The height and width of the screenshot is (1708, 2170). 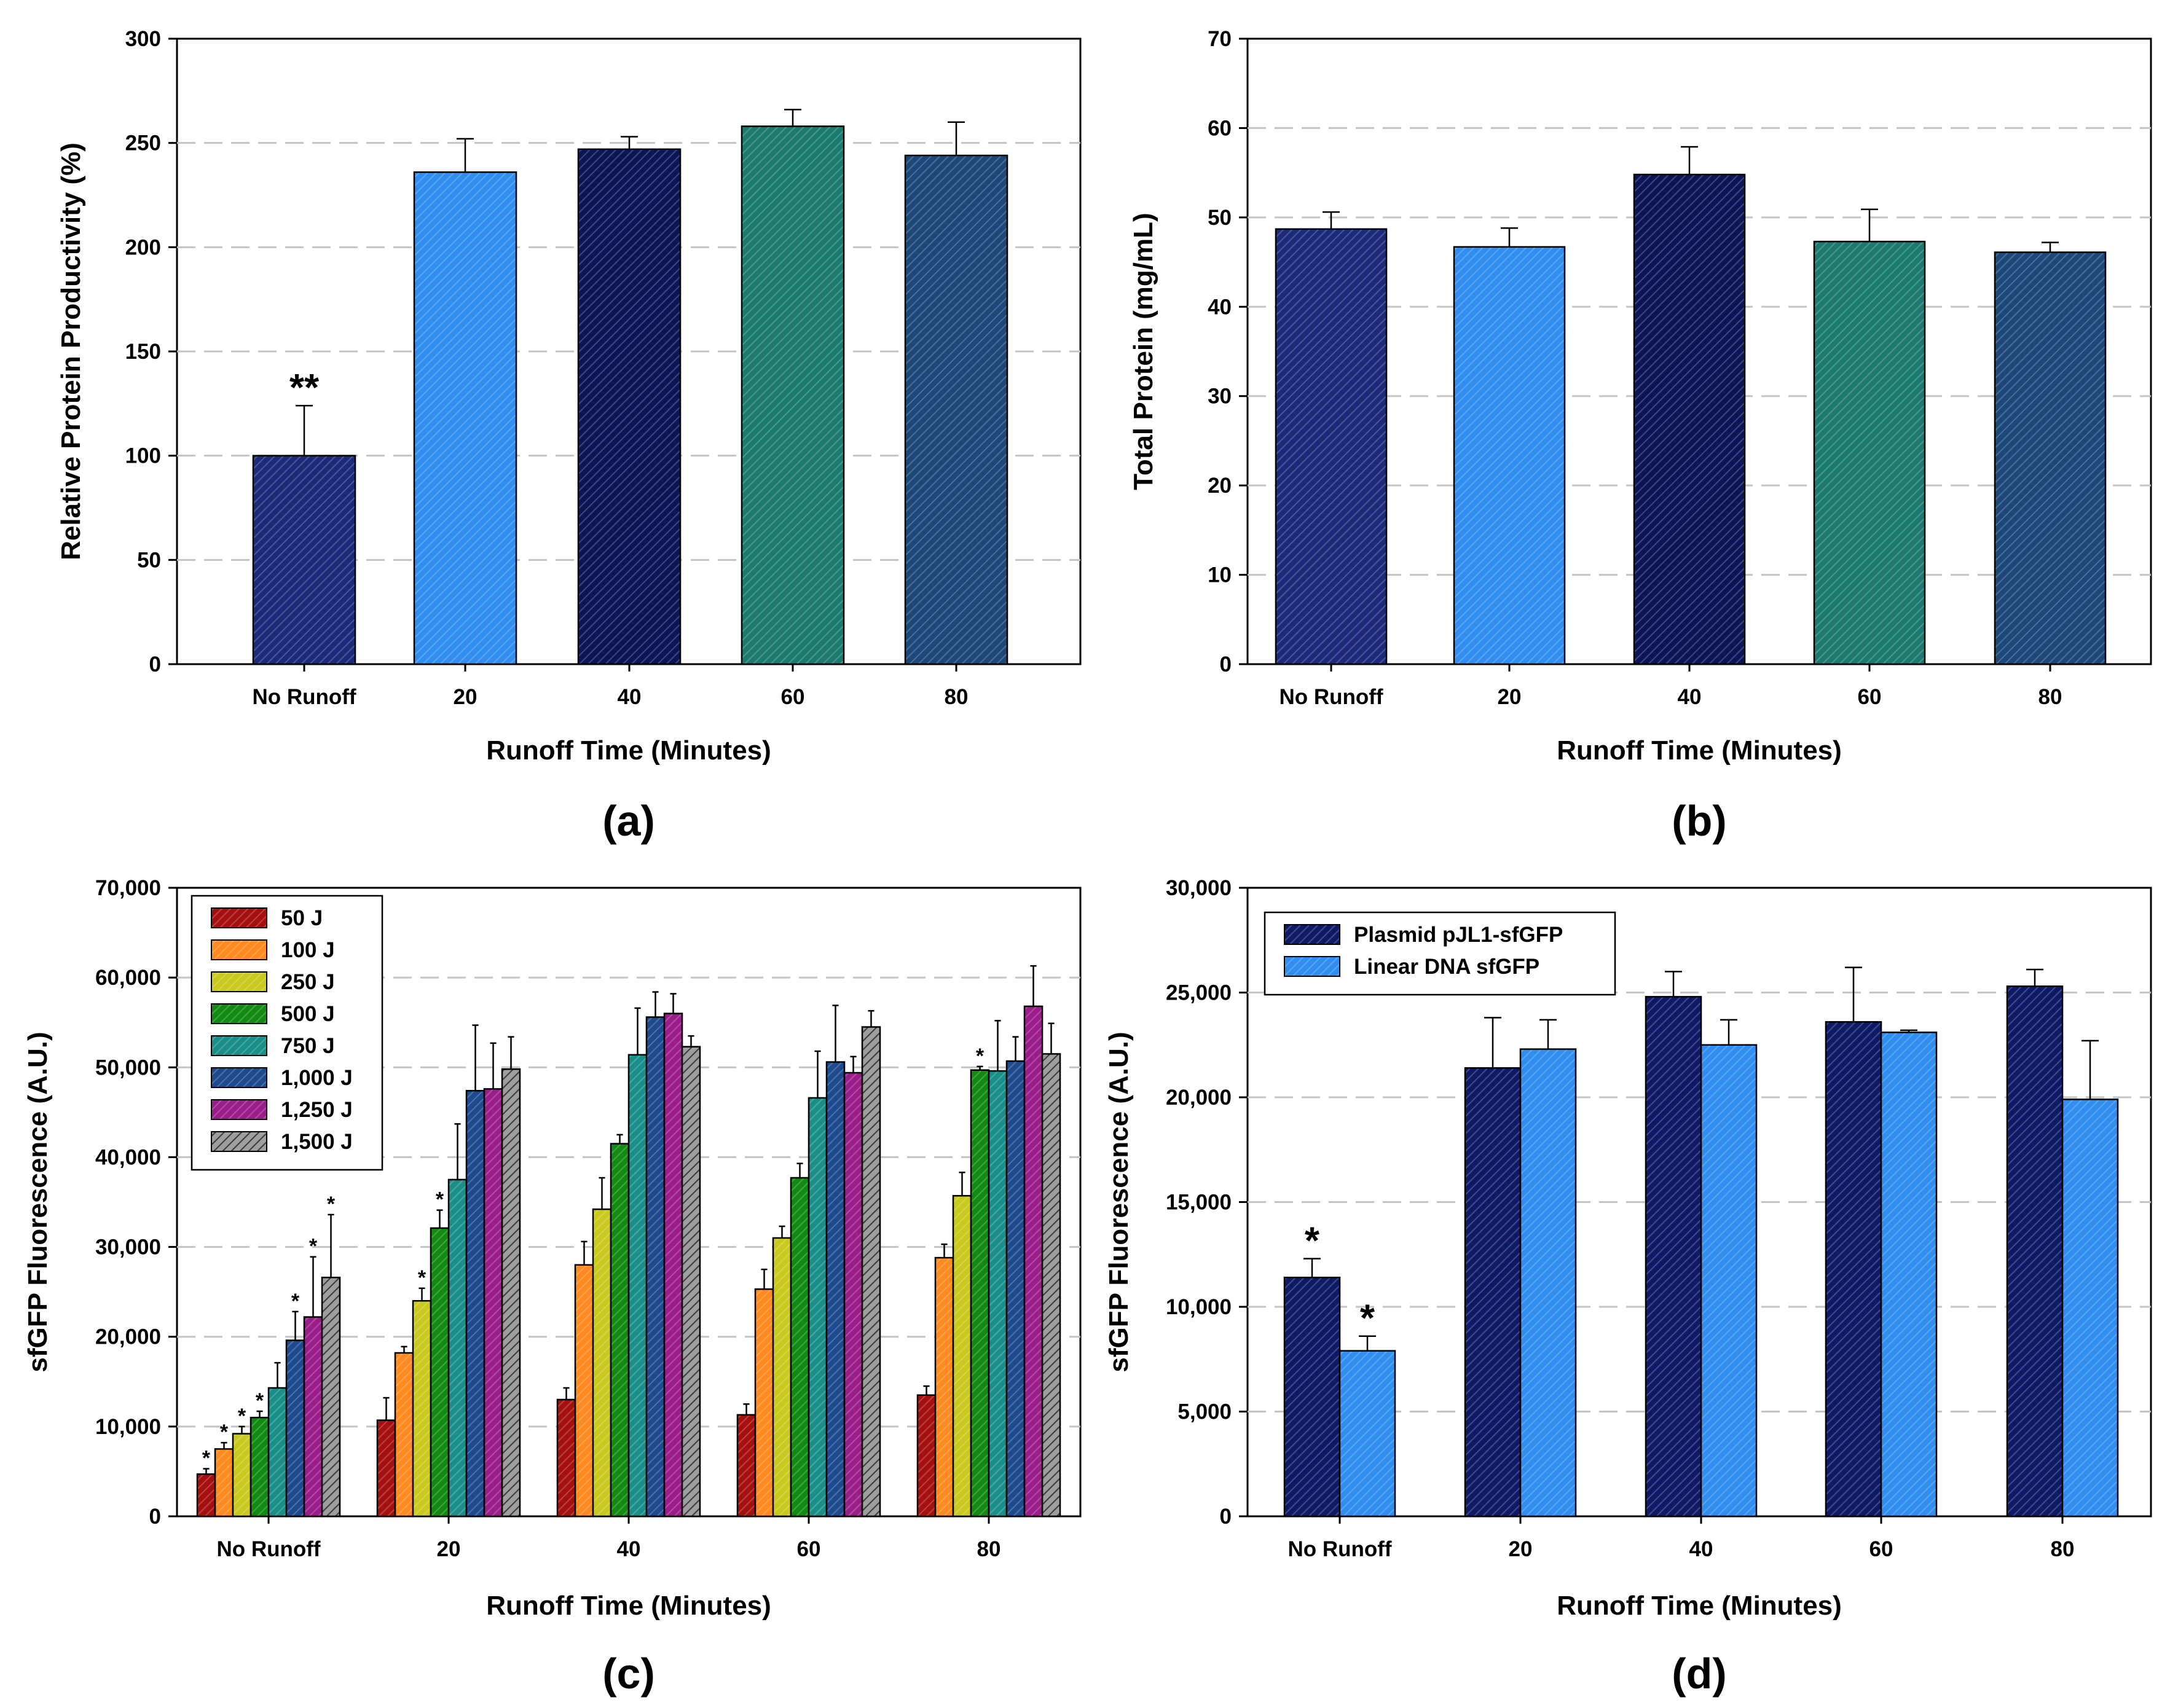 I want to click on x-ticks-d: No Runoff 20 40 60 80, so click(x=1680, y=1538).